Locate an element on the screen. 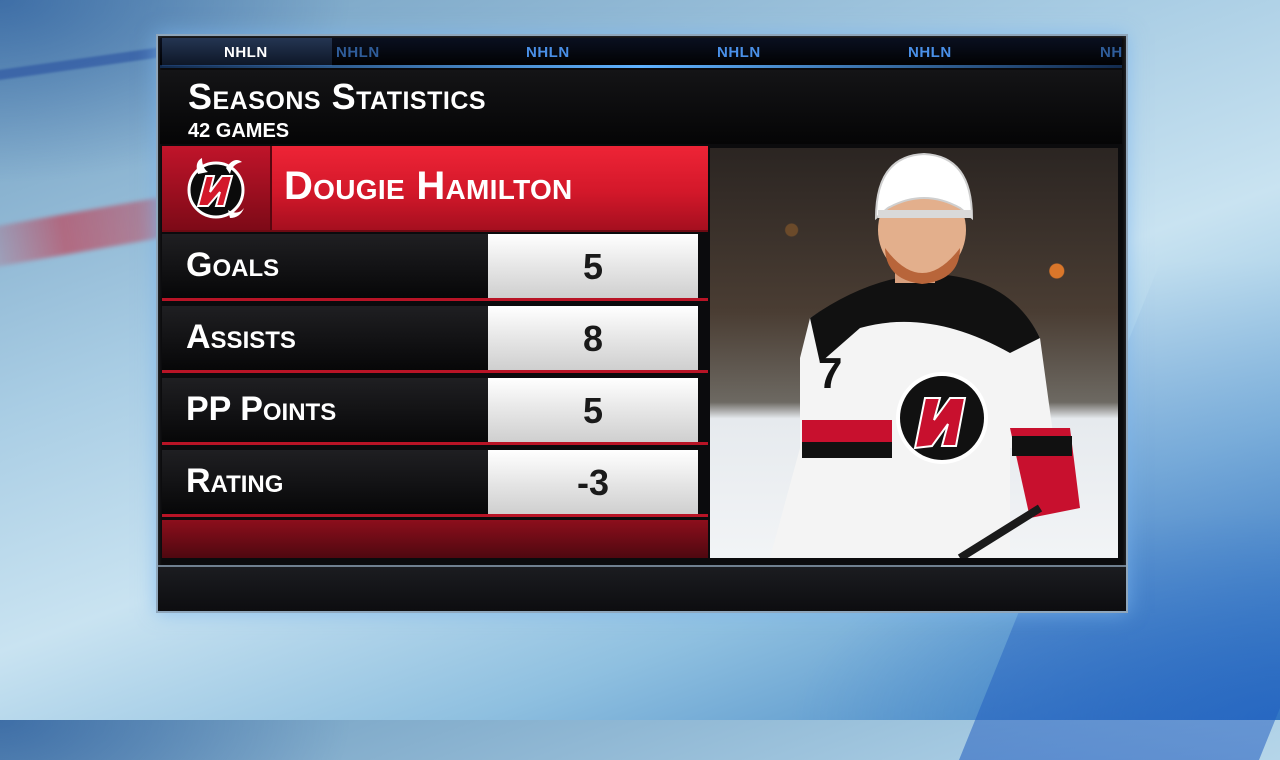 Image resolution: width=1280 pixels, height=760 pixels. page-title: Seasons Statistics is located at coordinates (337, 96).